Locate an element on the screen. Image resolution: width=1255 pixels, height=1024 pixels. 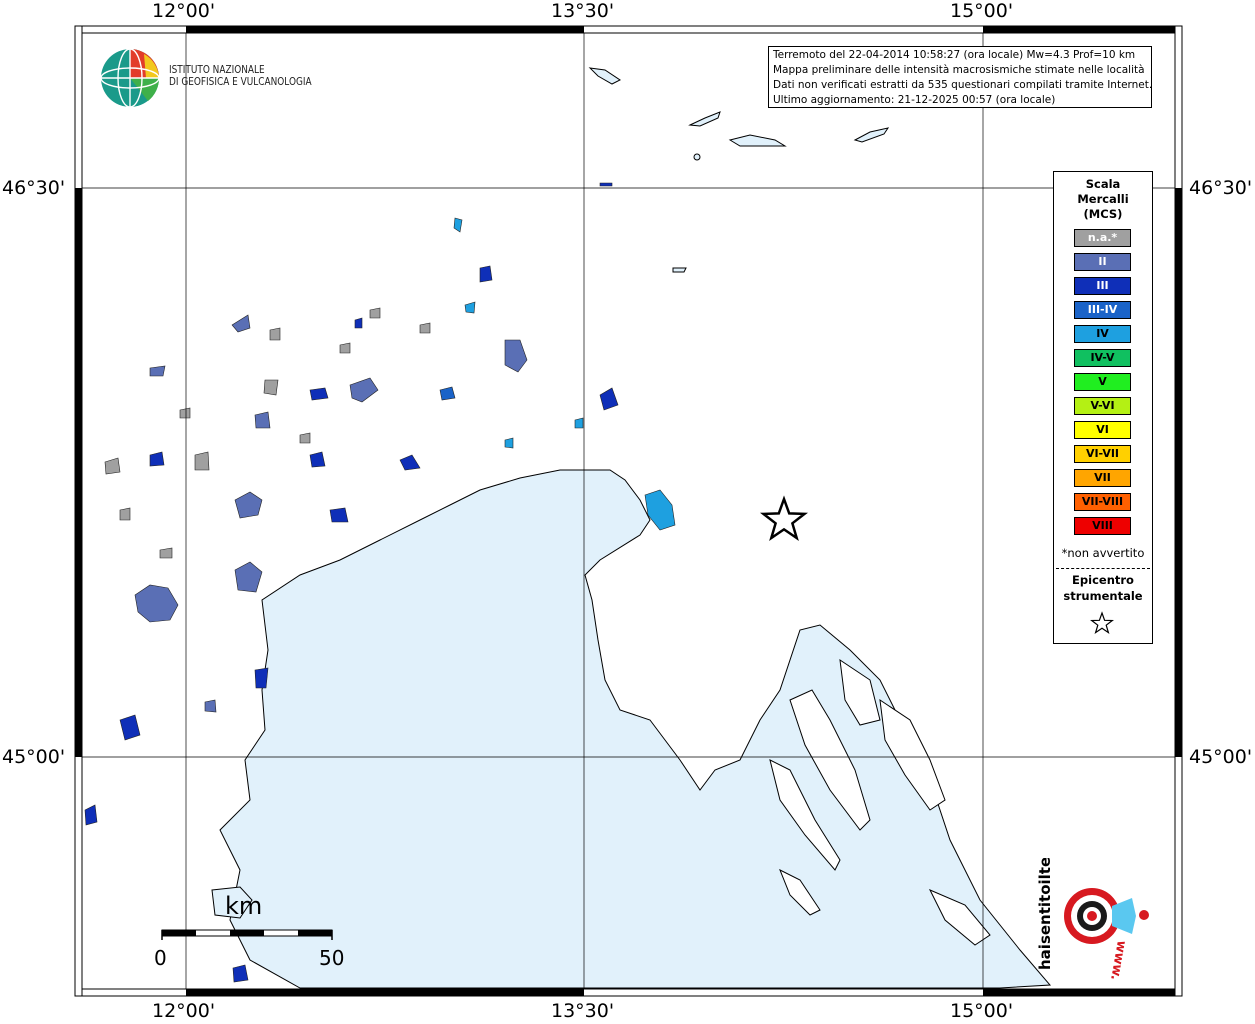
legend-item: III-IV is located at coordinates (1102, 310).